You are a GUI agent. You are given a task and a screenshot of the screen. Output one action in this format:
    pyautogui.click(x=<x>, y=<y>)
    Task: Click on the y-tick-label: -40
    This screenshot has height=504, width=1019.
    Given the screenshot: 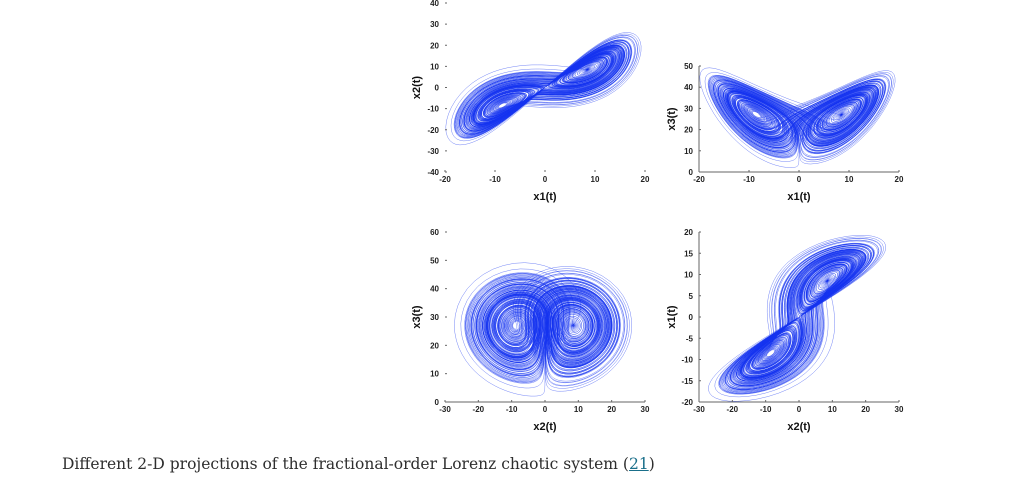 What is the action you would take?
    pyautogui.click(x=433, y=172)
    